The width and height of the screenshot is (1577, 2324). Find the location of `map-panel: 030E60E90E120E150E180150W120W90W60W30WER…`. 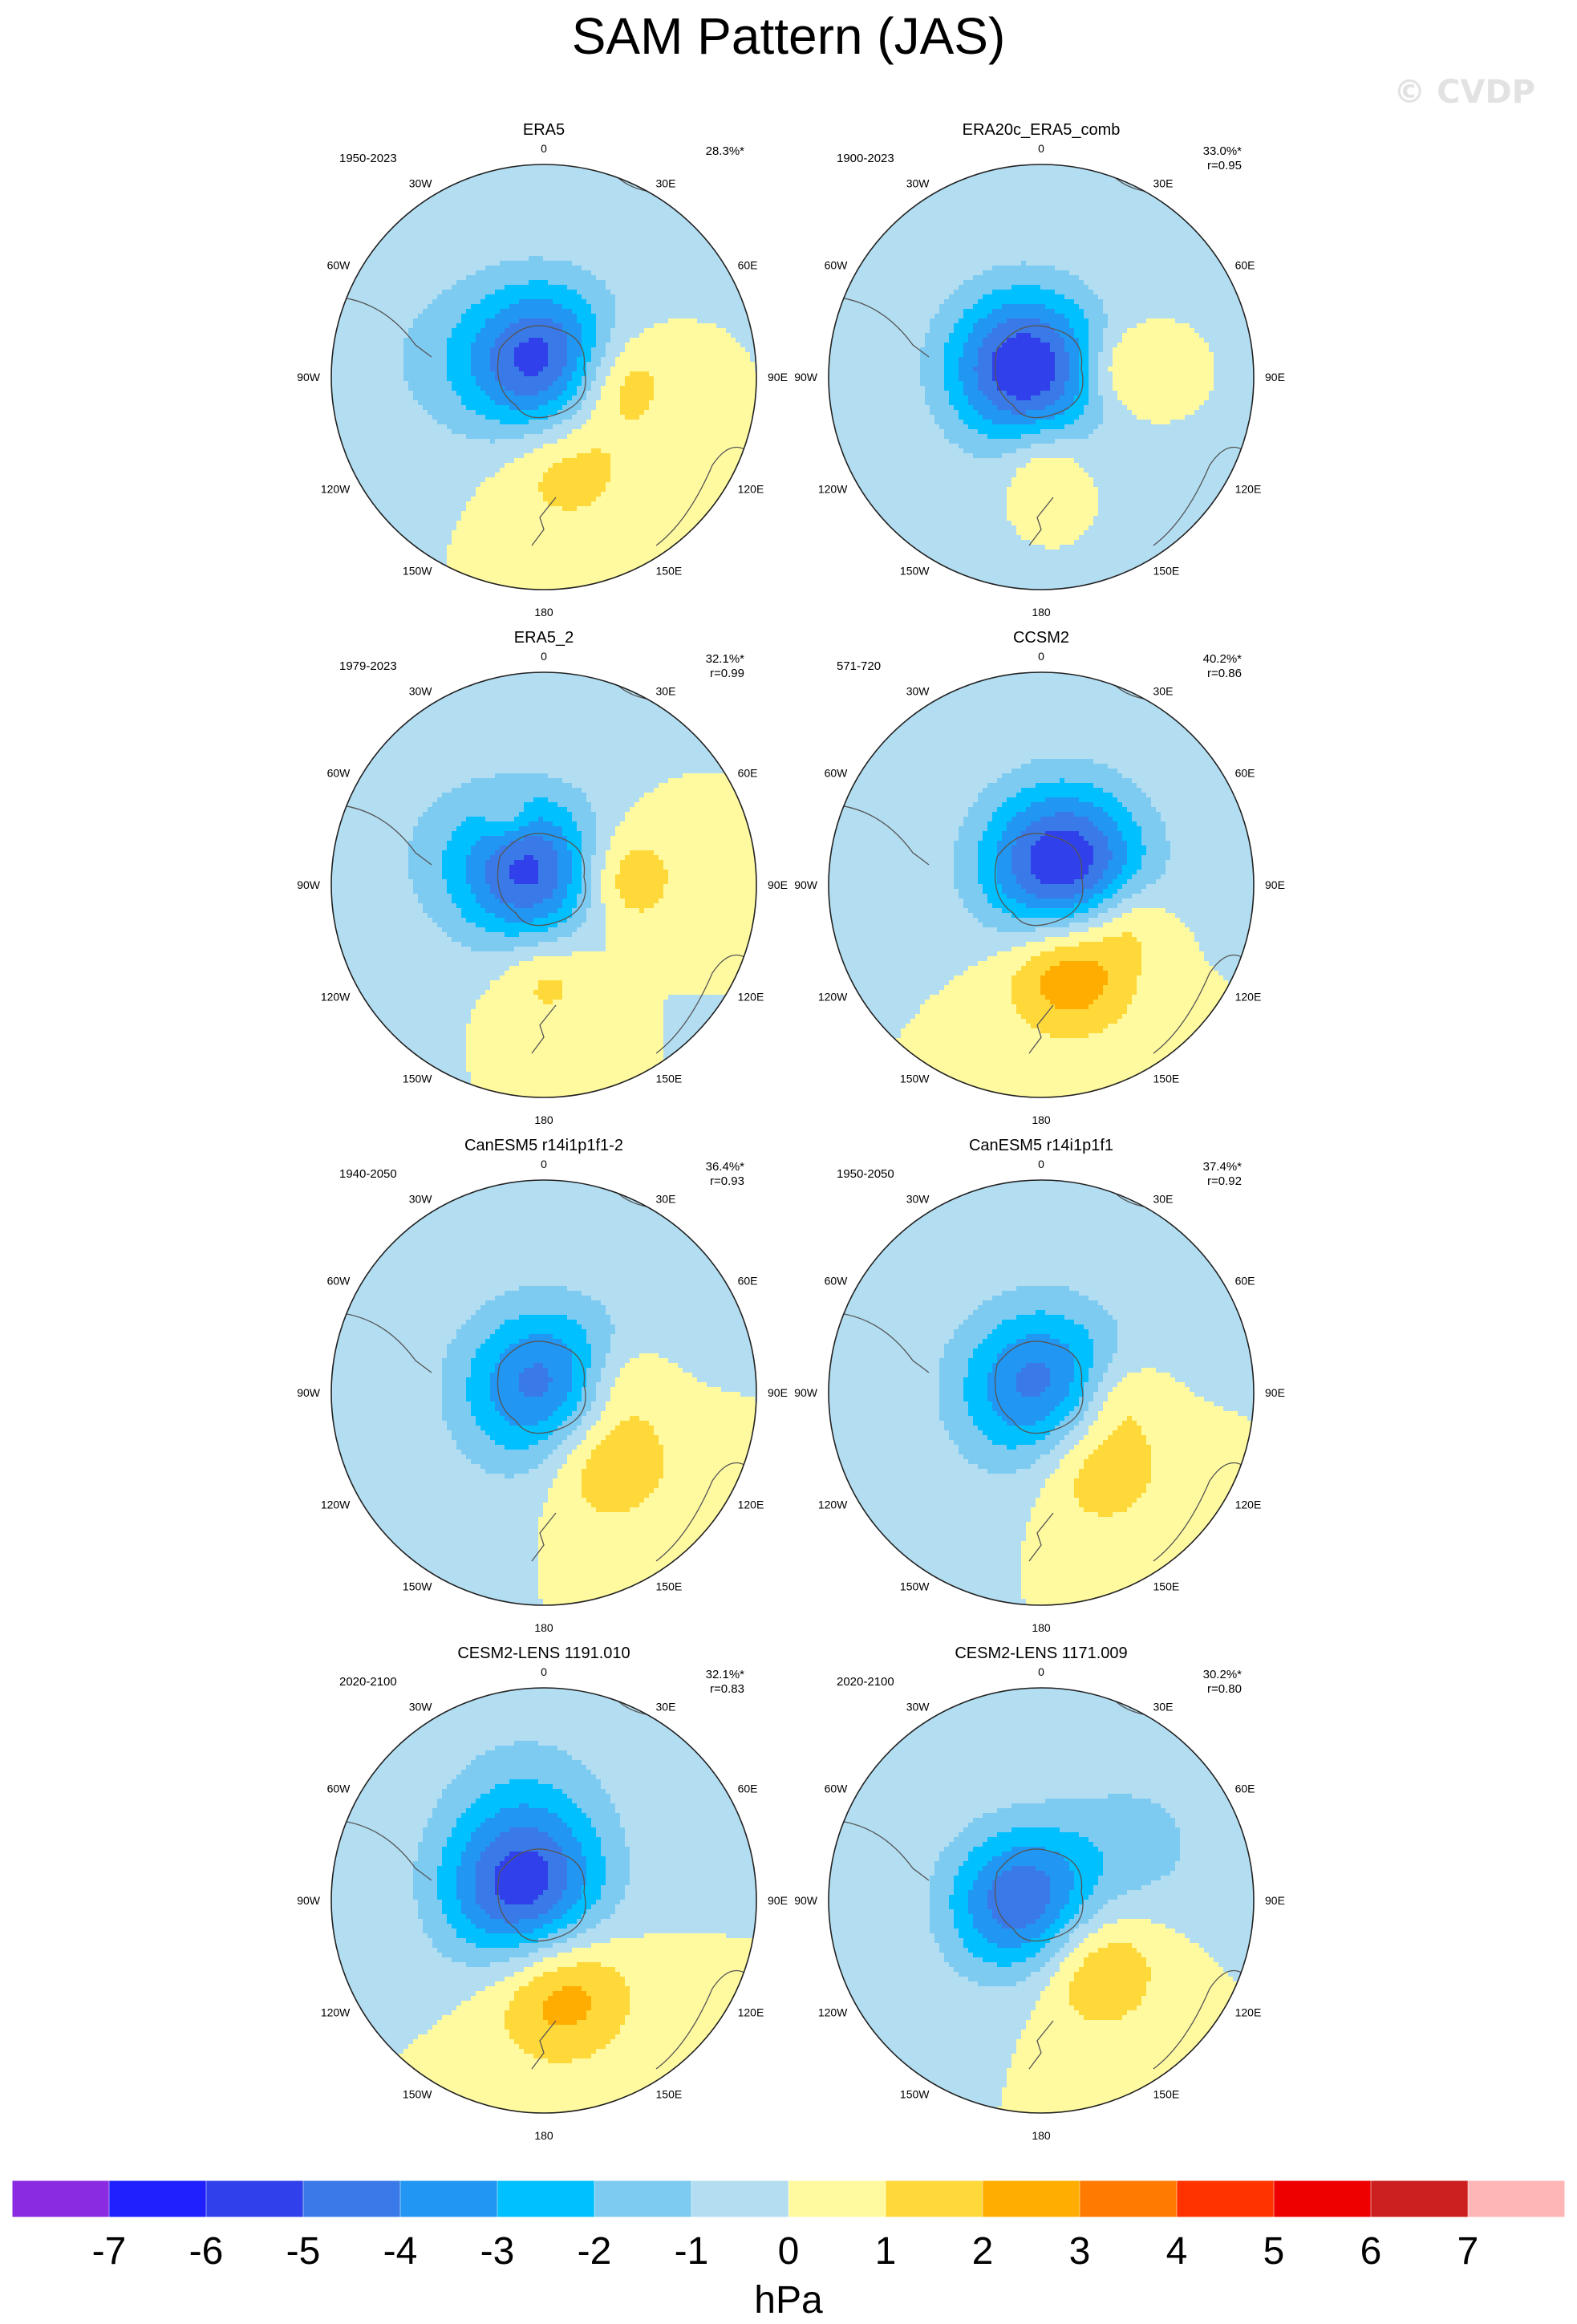

map-panel: 030E60E90E120E150E180150W120W90W60W30WER… is located at coordinates (542, 370).